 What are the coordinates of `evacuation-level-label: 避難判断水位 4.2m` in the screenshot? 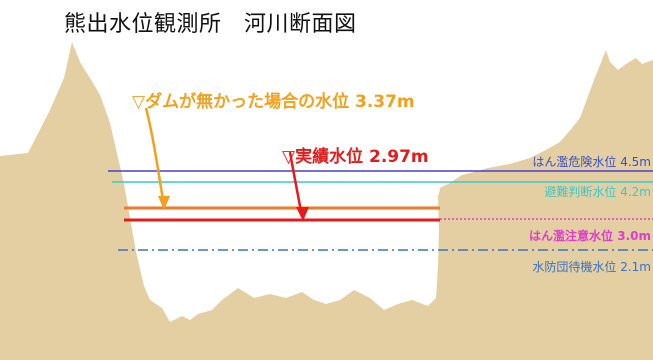 It's located at (597, 191).